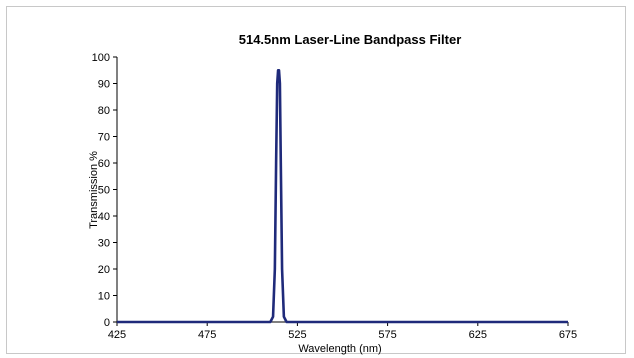 The width and height of the screenshot is (634, 358). What do you see at coordinates (104, 217) in the screenshot?
I see `y-tick-label: 40` at bounding box center [104, 217].